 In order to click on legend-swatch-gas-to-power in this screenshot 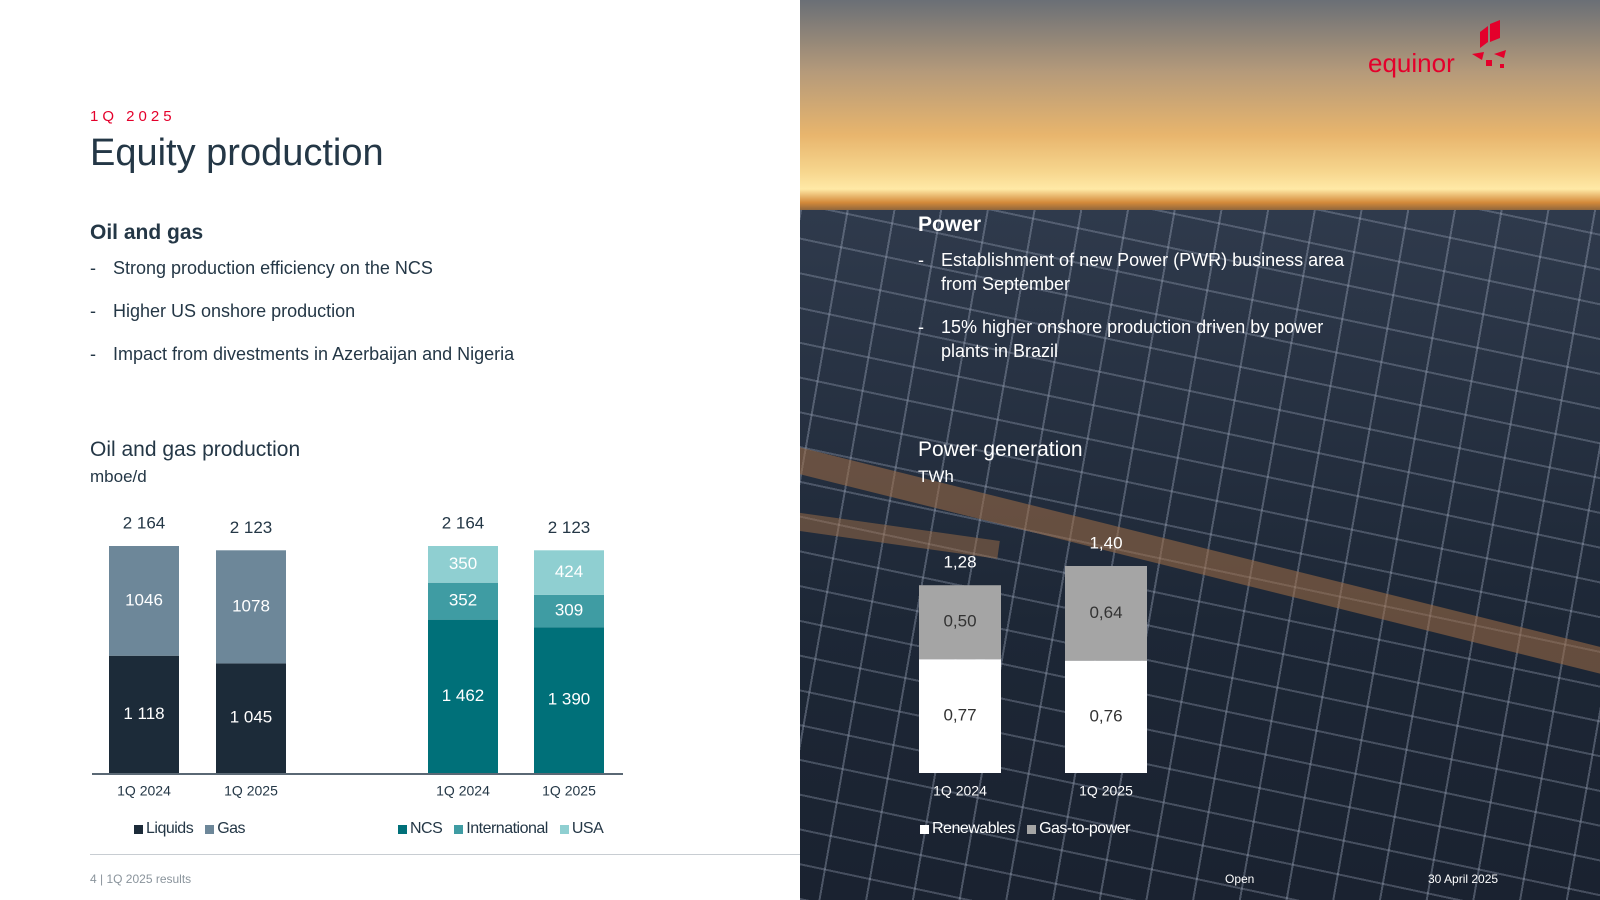, I will do `click(1032, 829)`.